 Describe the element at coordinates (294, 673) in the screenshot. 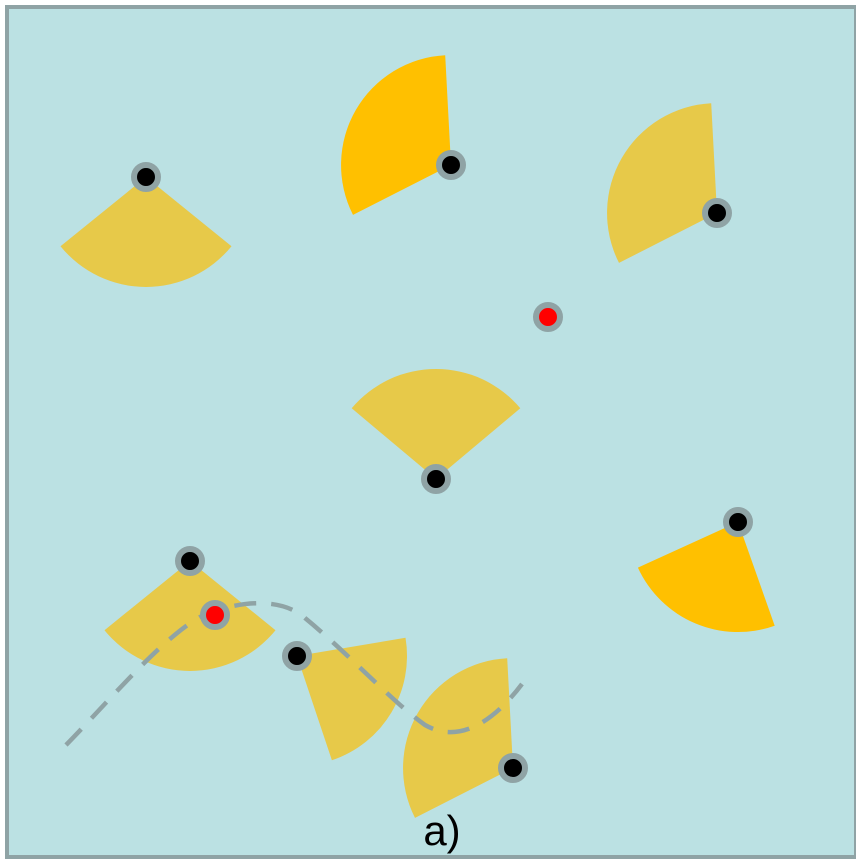

I see `target-trajectory-path` at that location.